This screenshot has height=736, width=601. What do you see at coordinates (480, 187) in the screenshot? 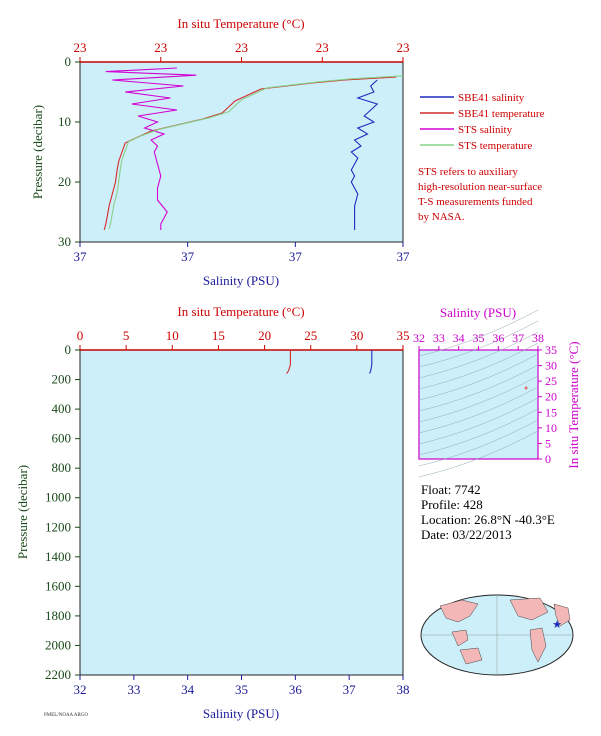
I see `sts-note-line-2: high-resolution near-surface` at bounding box center [480, 187].